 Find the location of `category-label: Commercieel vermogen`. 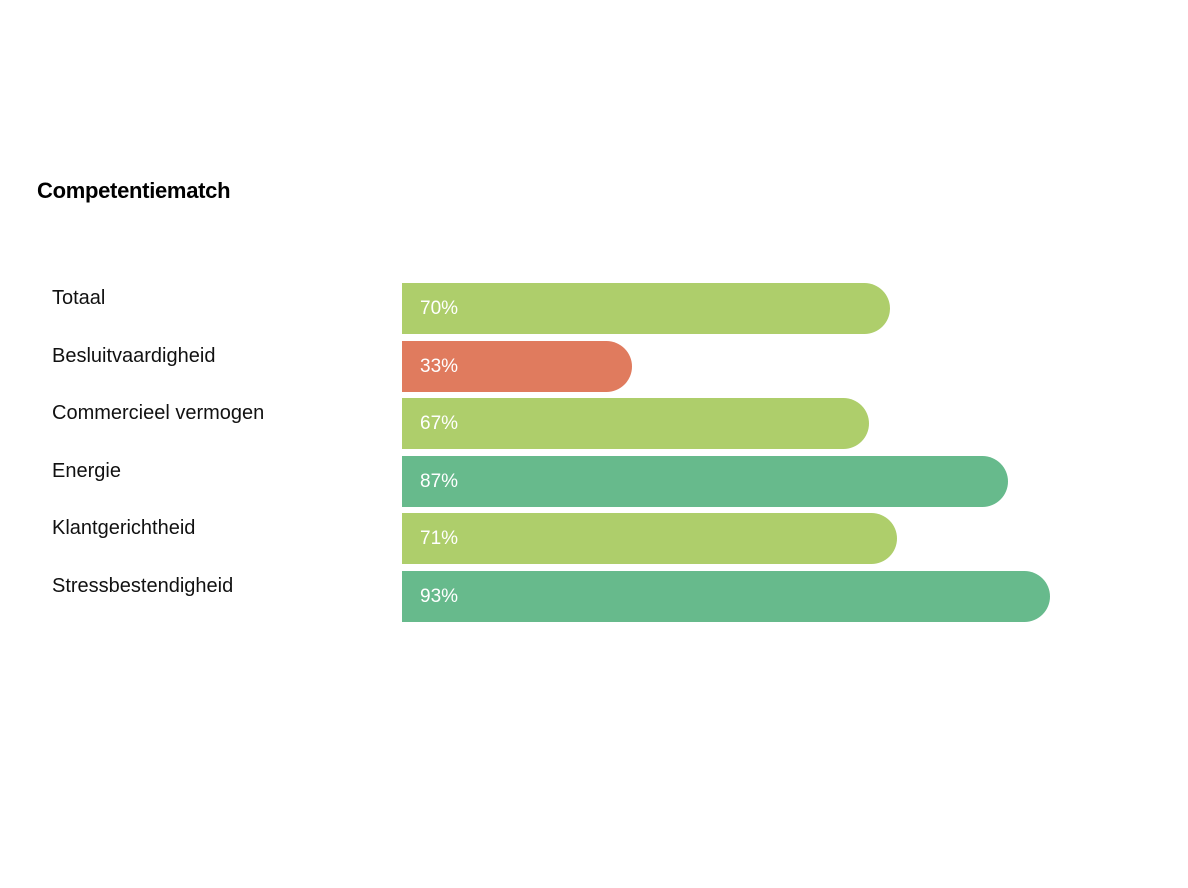

category-label: Commercieel vermogen is located at coordinates (158, 413).